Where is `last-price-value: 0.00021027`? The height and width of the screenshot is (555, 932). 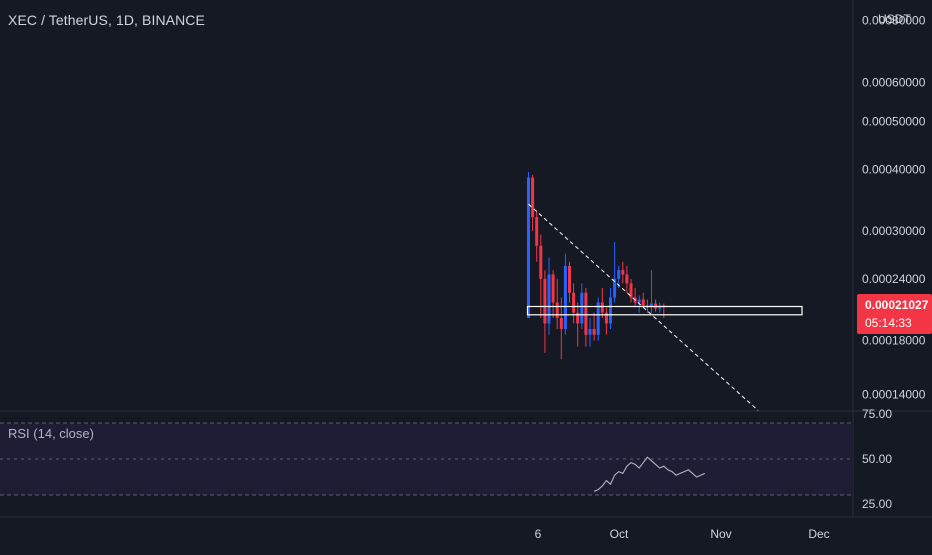 last-price-value: 0.00021027 is located at coordinates (897, 305).